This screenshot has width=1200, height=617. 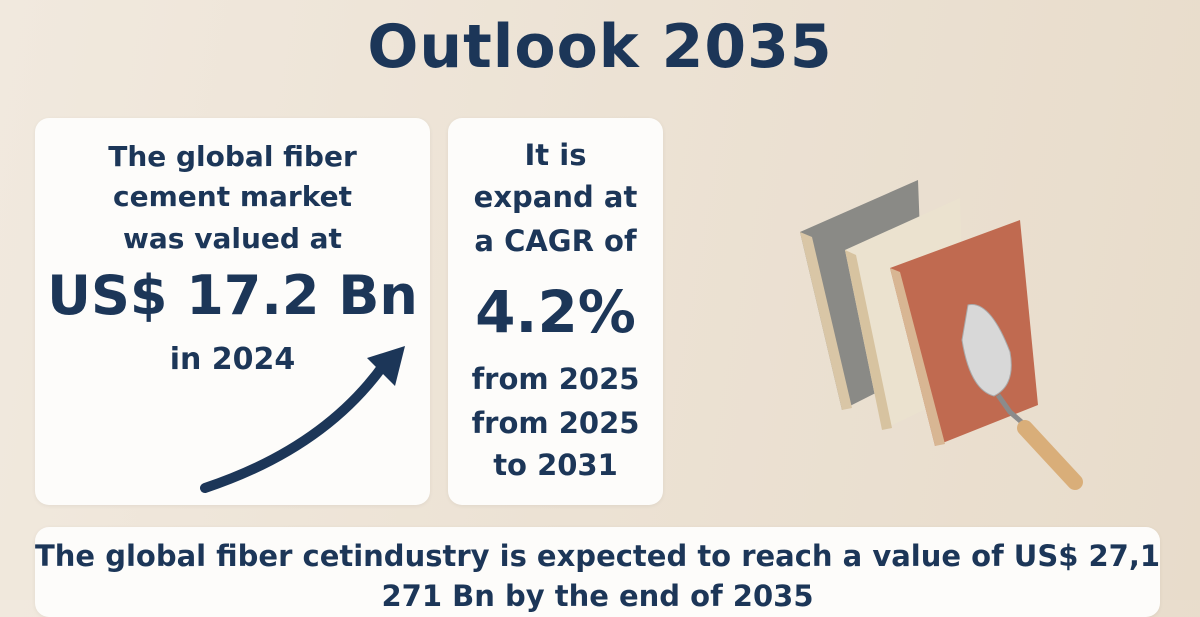 I want to click on card-highlight: 4.2%, so click(x=555, y=312).